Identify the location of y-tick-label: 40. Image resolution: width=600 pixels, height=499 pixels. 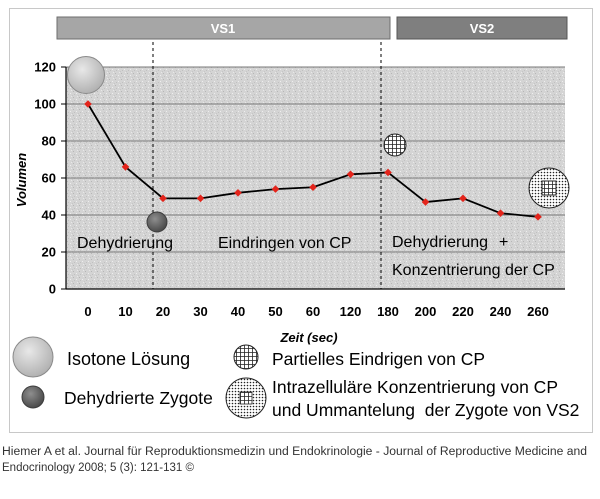
(49, 215).